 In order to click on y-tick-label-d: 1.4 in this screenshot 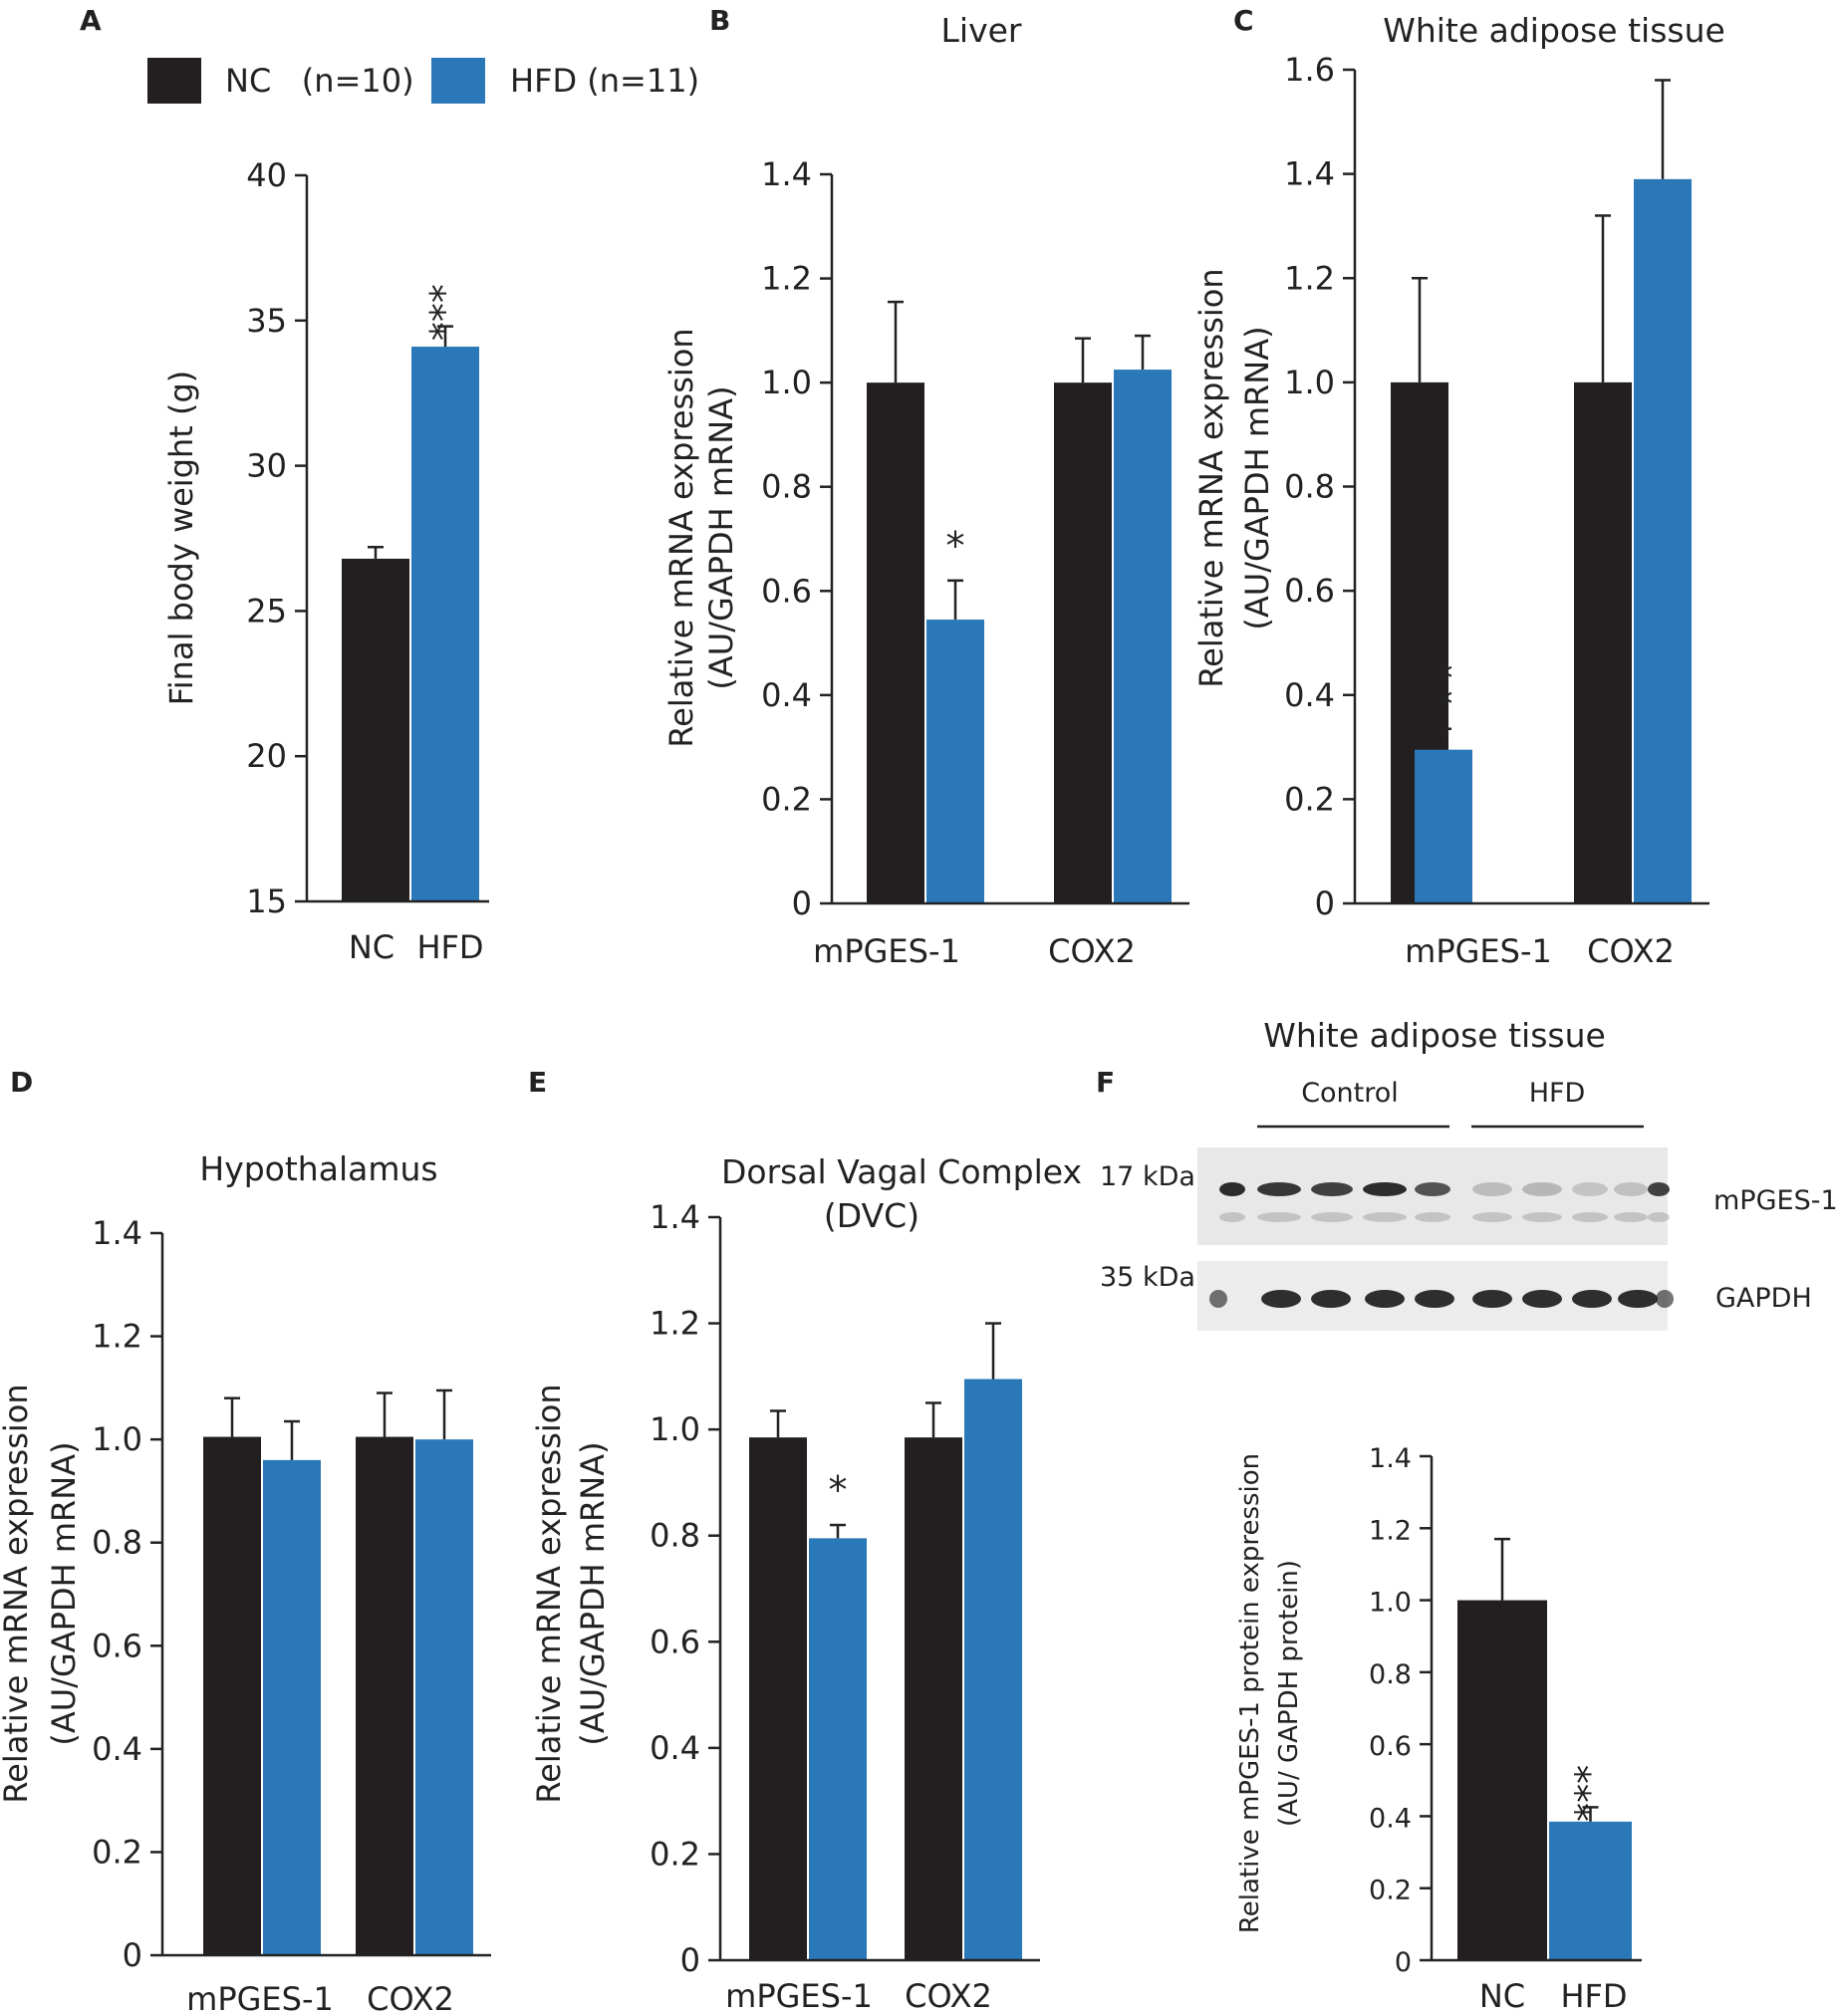, I will do `click(117, 1233)`.